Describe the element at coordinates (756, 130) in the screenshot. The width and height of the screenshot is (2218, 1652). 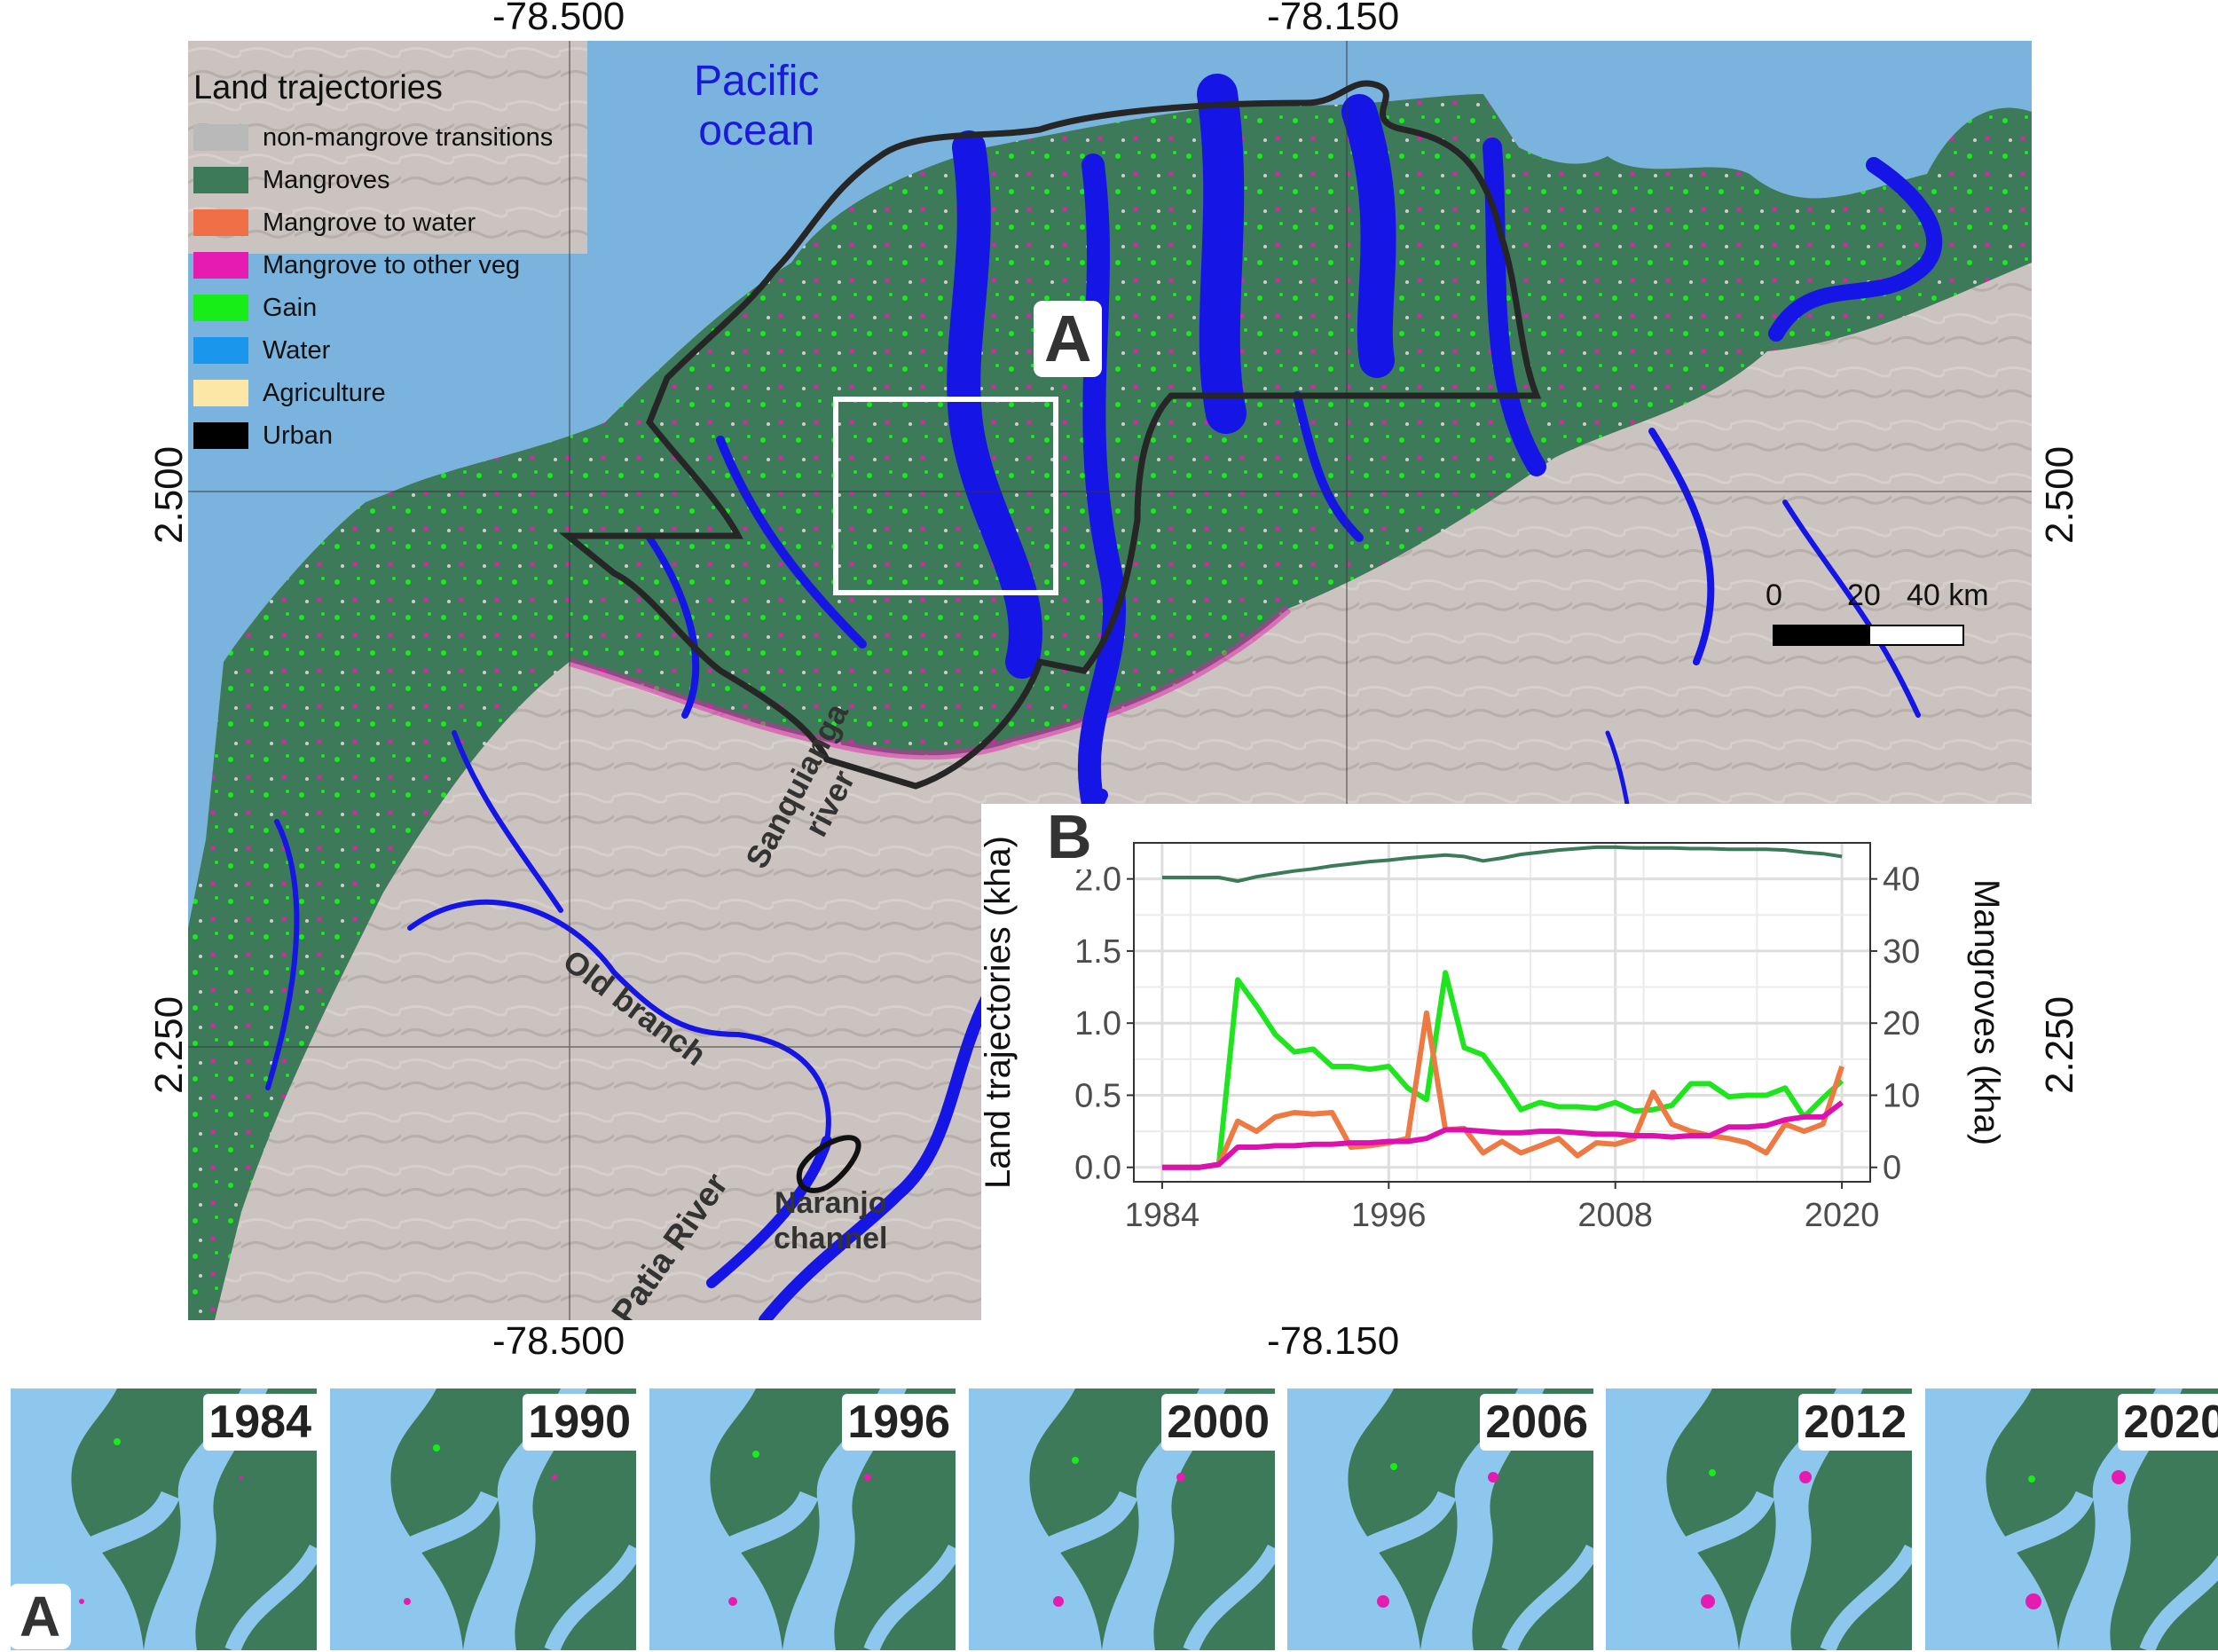
I see `ocean-label-line-2: ocean` at that location.